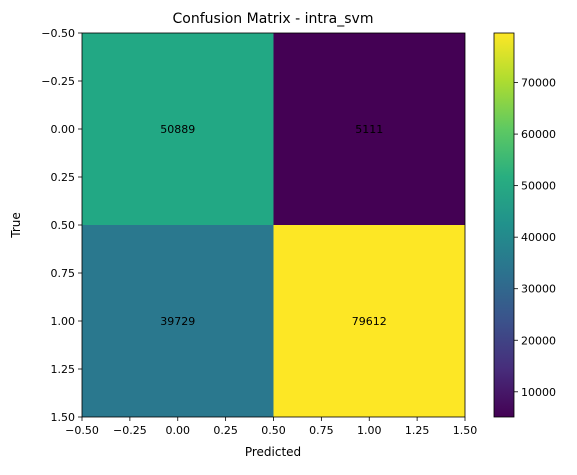 This screenshot has width=577, height=475. I want to click on x-tick-label: 1.00, so click(369, 430).